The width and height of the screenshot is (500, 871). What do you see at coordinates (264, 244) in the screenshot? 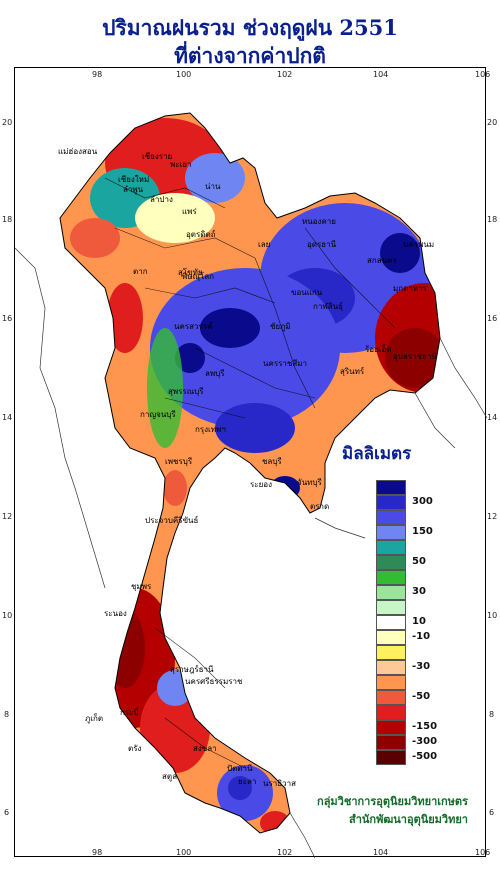
I see `place-label: เลย` at bounding box center [264, 244].